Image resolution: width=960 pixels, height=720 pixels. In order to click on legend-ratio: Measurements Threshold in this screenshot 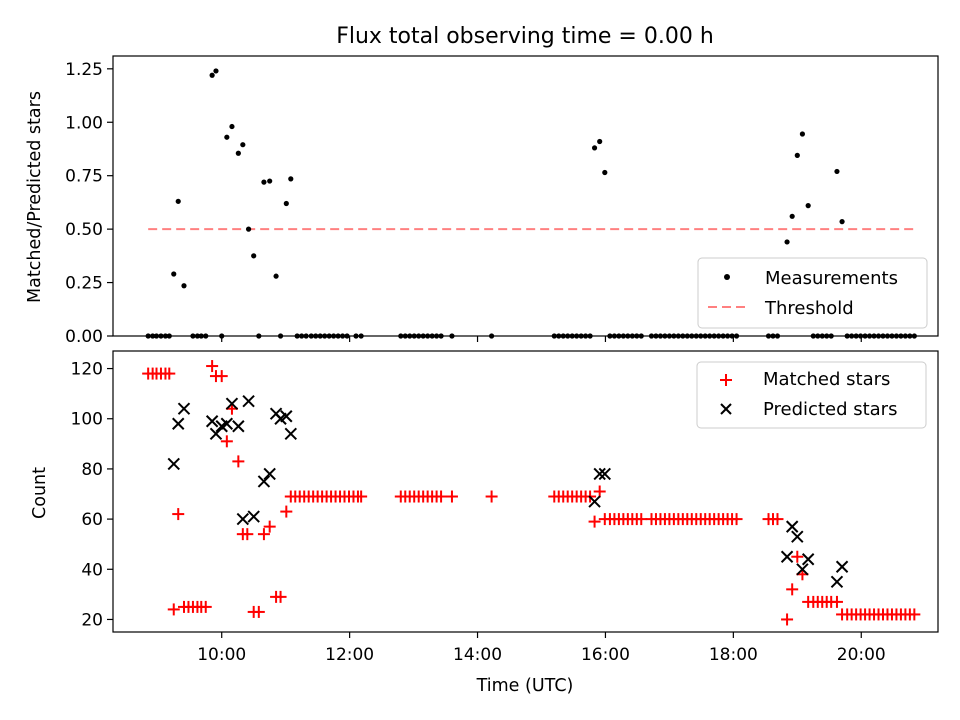, I will do `click(812, 293)`.